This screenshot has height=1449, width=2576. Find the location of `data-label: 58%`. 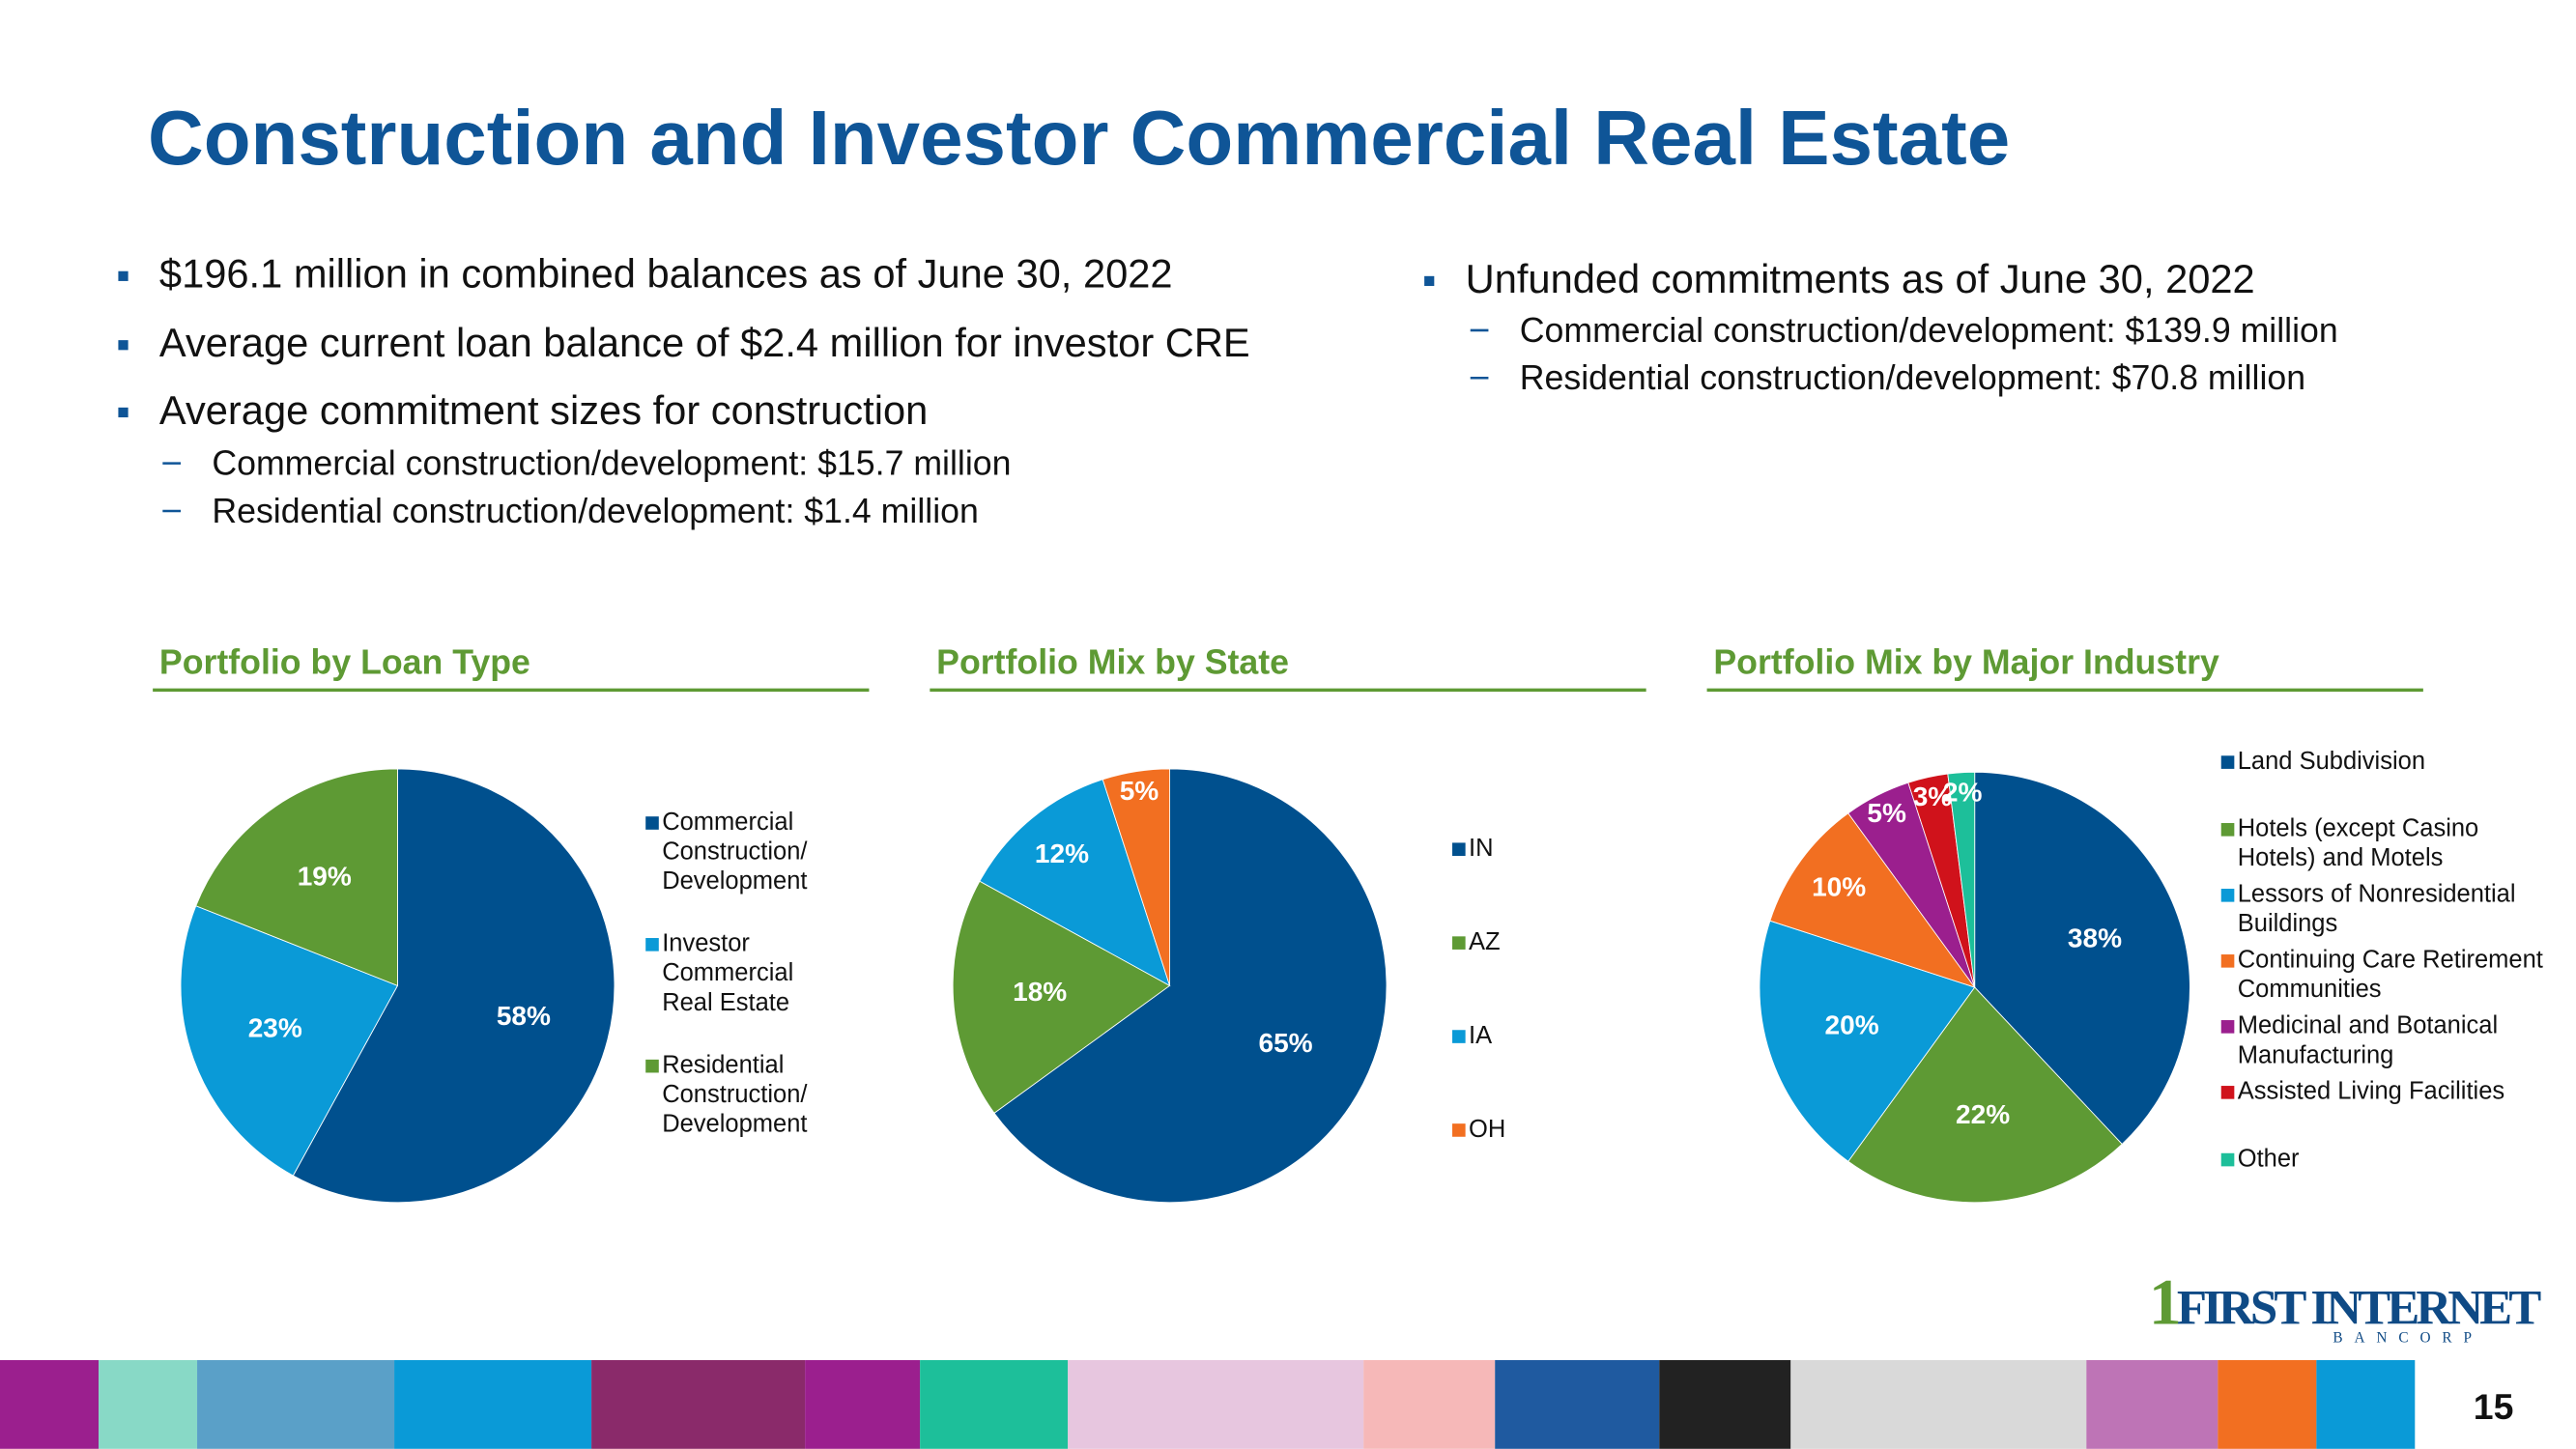

data-label: 58% is located at coordinates (524, 1016).